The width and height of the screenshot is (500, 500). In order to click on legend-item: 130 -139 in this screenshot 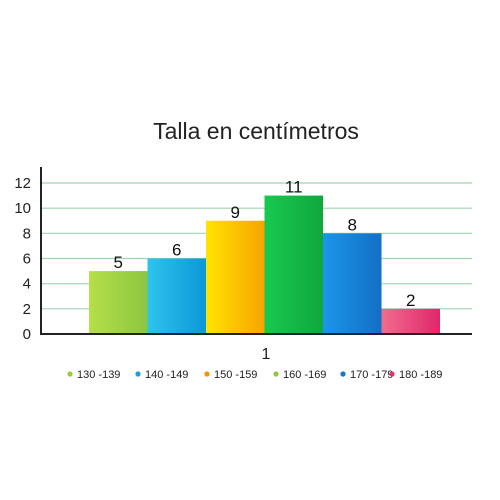, I will do `click(93, 375)`.